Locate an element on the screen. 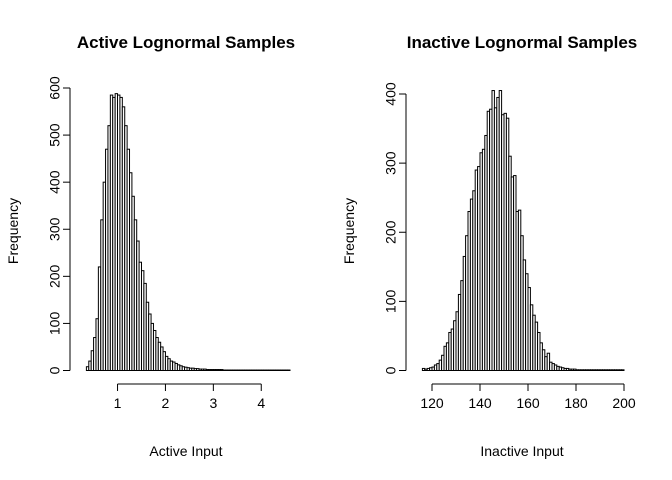 The height and width of the screenshot is (480, 672). inactive-bar is located at coordinates (623, 370).